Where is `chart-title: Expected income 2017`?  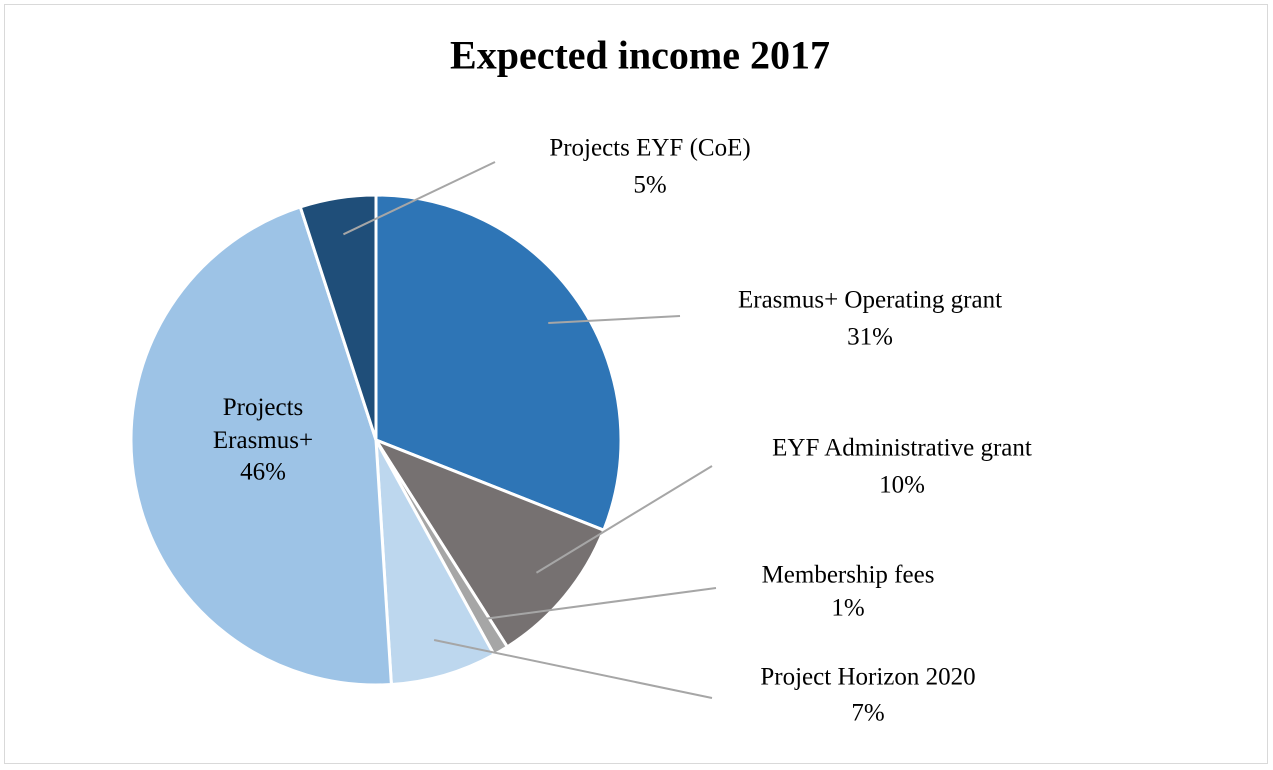 chart-title: Expected income 2017 is located at coordinates (640, 55).